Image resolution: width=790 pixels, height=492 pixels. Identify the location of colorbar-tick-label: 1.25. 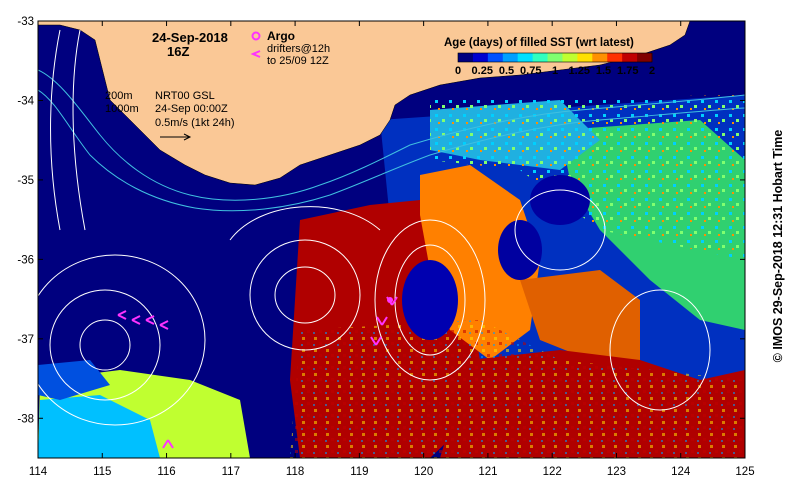
(579, 71).